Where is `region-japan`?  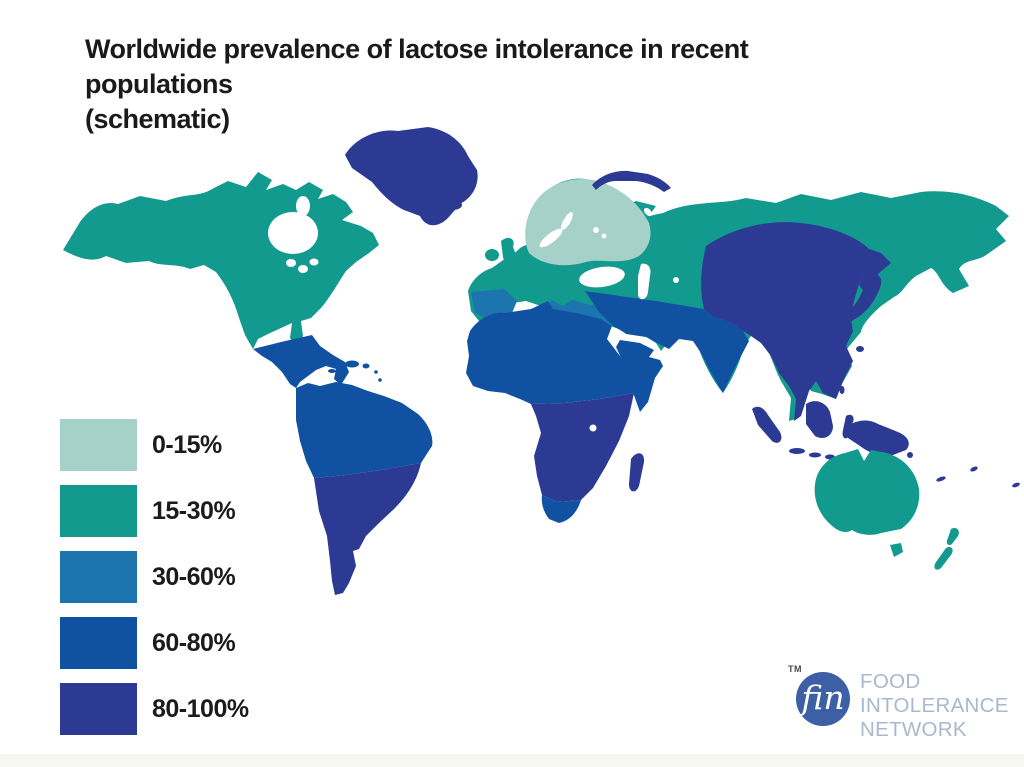 region-japan is located at coordinates (861, 287).